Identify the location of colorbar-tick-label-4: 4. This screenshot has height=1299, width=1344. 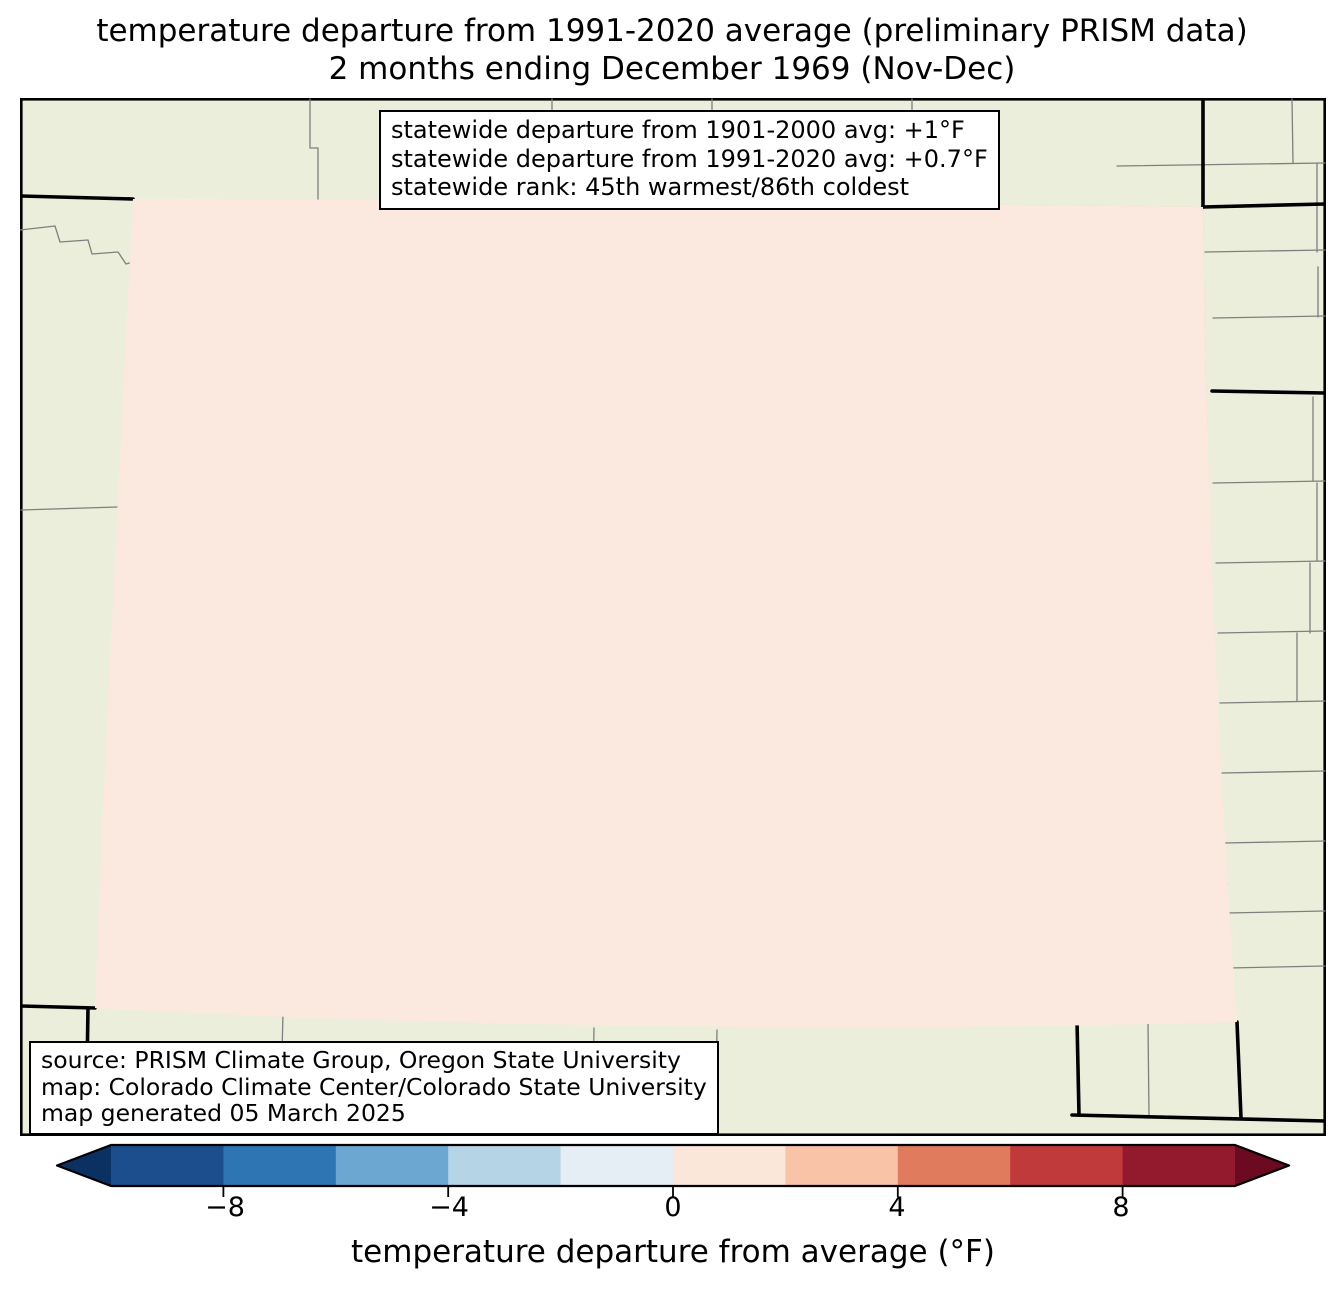
(897, 1207).